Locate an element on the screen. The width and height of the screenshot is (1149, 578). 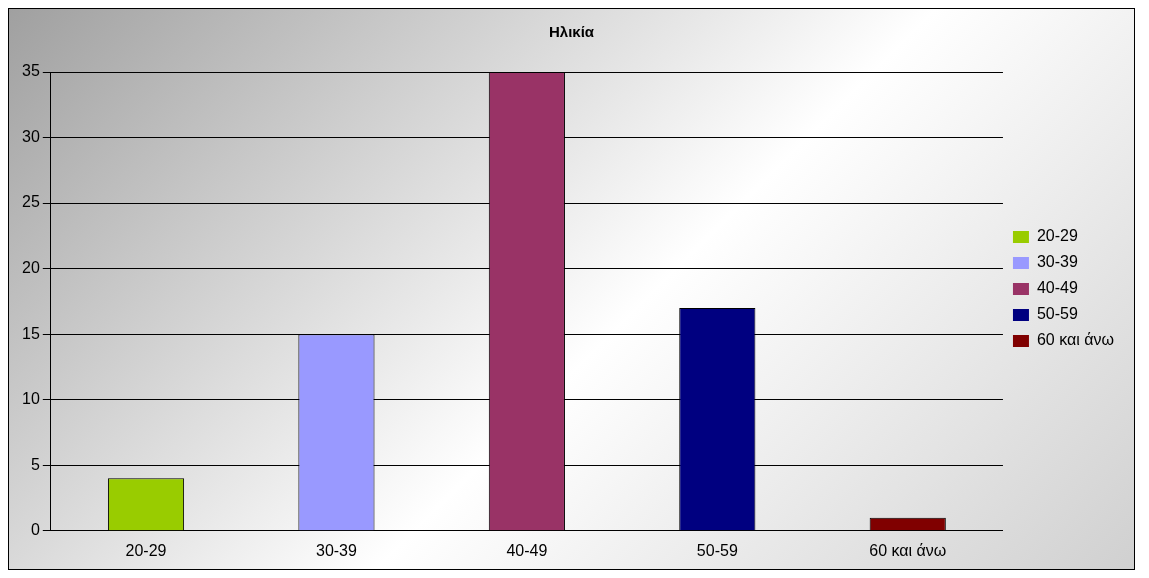
x-tick-label: 50-59 is located at coordinates (717, 550).